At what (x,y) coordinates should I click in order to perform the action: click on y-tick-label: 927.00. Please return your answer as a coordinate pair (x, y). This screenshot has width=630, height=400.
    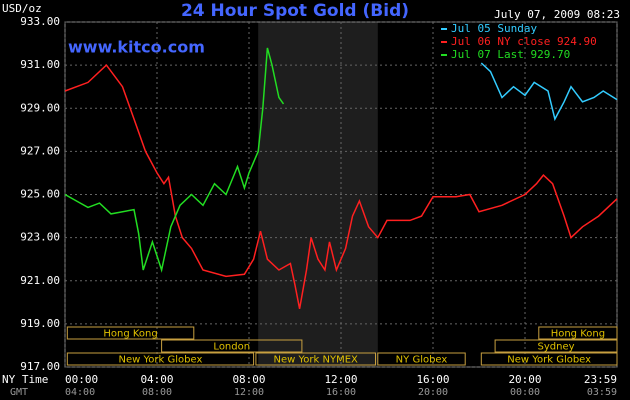
    Looking at the image, I should click on (40, 150).